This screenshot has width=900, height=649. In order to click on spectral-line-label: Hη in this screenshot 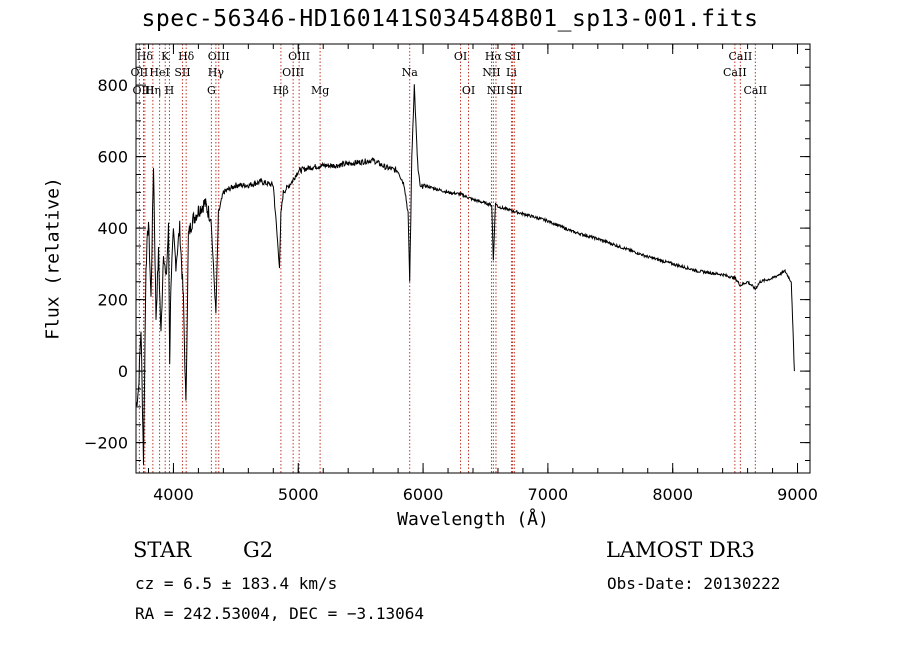, I will do `click(153, 90)`.